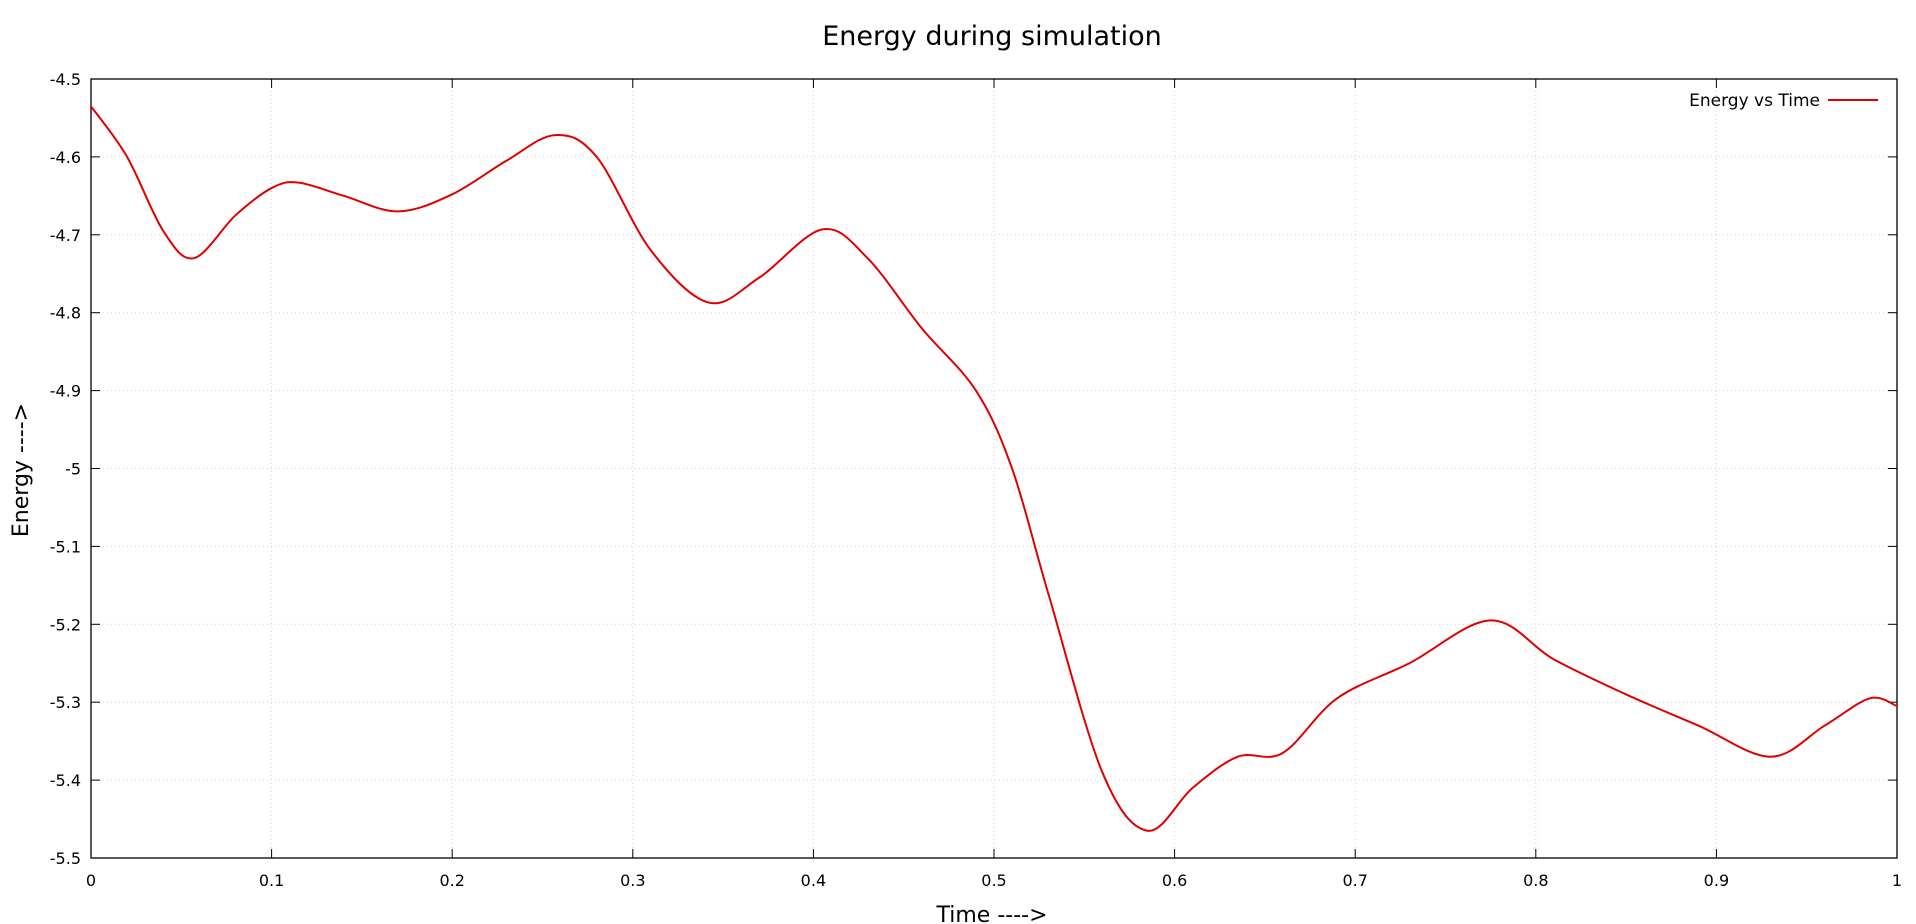  What do you see at coordinates (991, 913) in the screenshot?
I see `x-axis-label: Time ---->` at bounding box center [991, 913].